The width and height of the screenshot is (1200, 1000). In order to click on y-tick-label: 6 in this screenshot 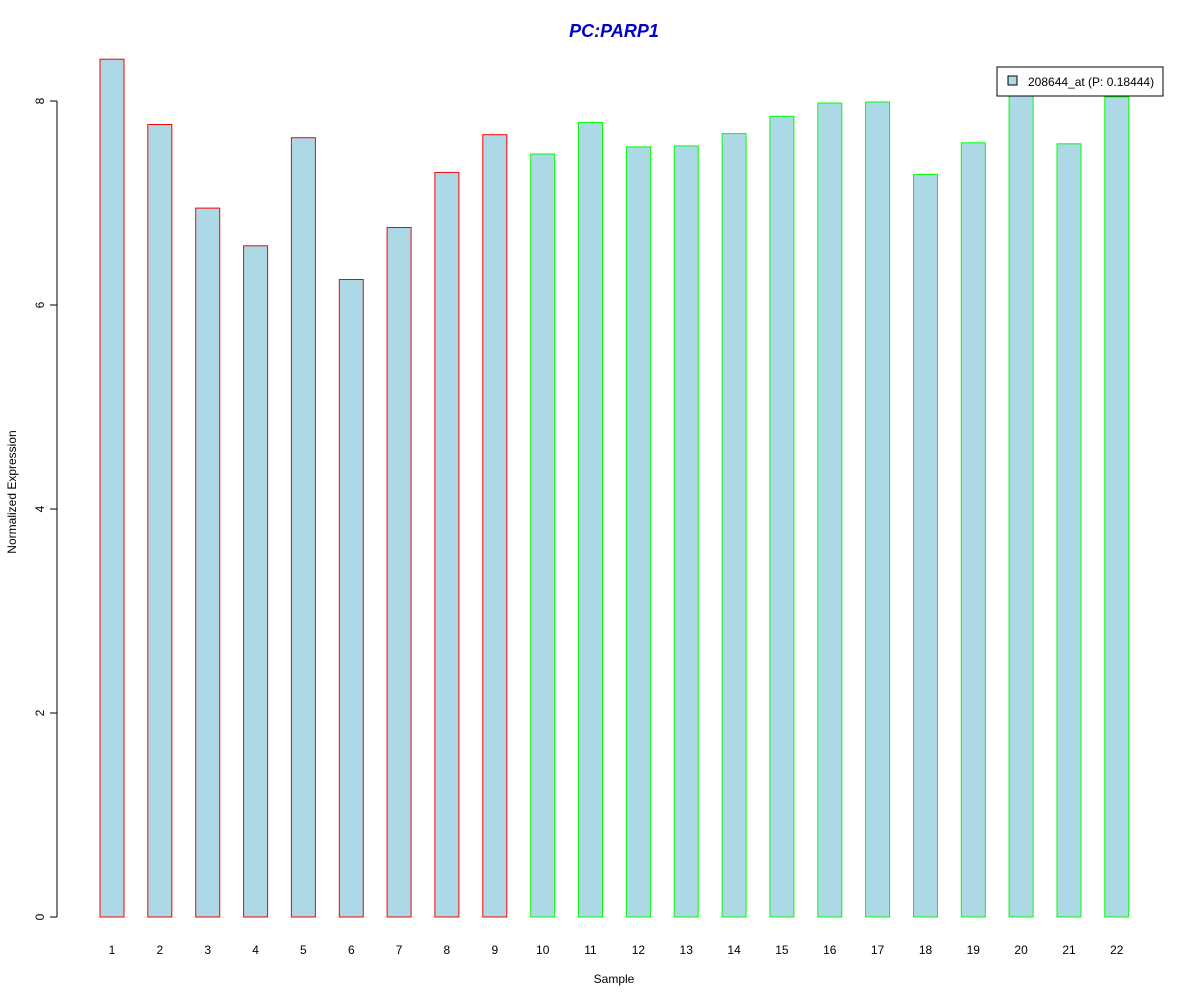, I will do `click(40, 304)`.